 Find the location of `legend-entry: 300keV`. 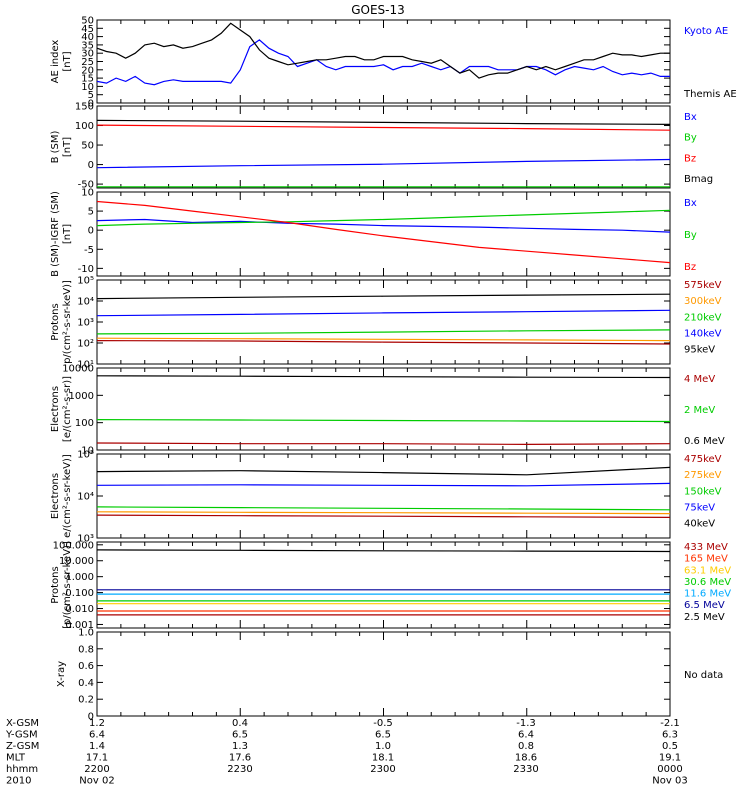

legend-entry: 300keV is located at coordinates (703, 301).